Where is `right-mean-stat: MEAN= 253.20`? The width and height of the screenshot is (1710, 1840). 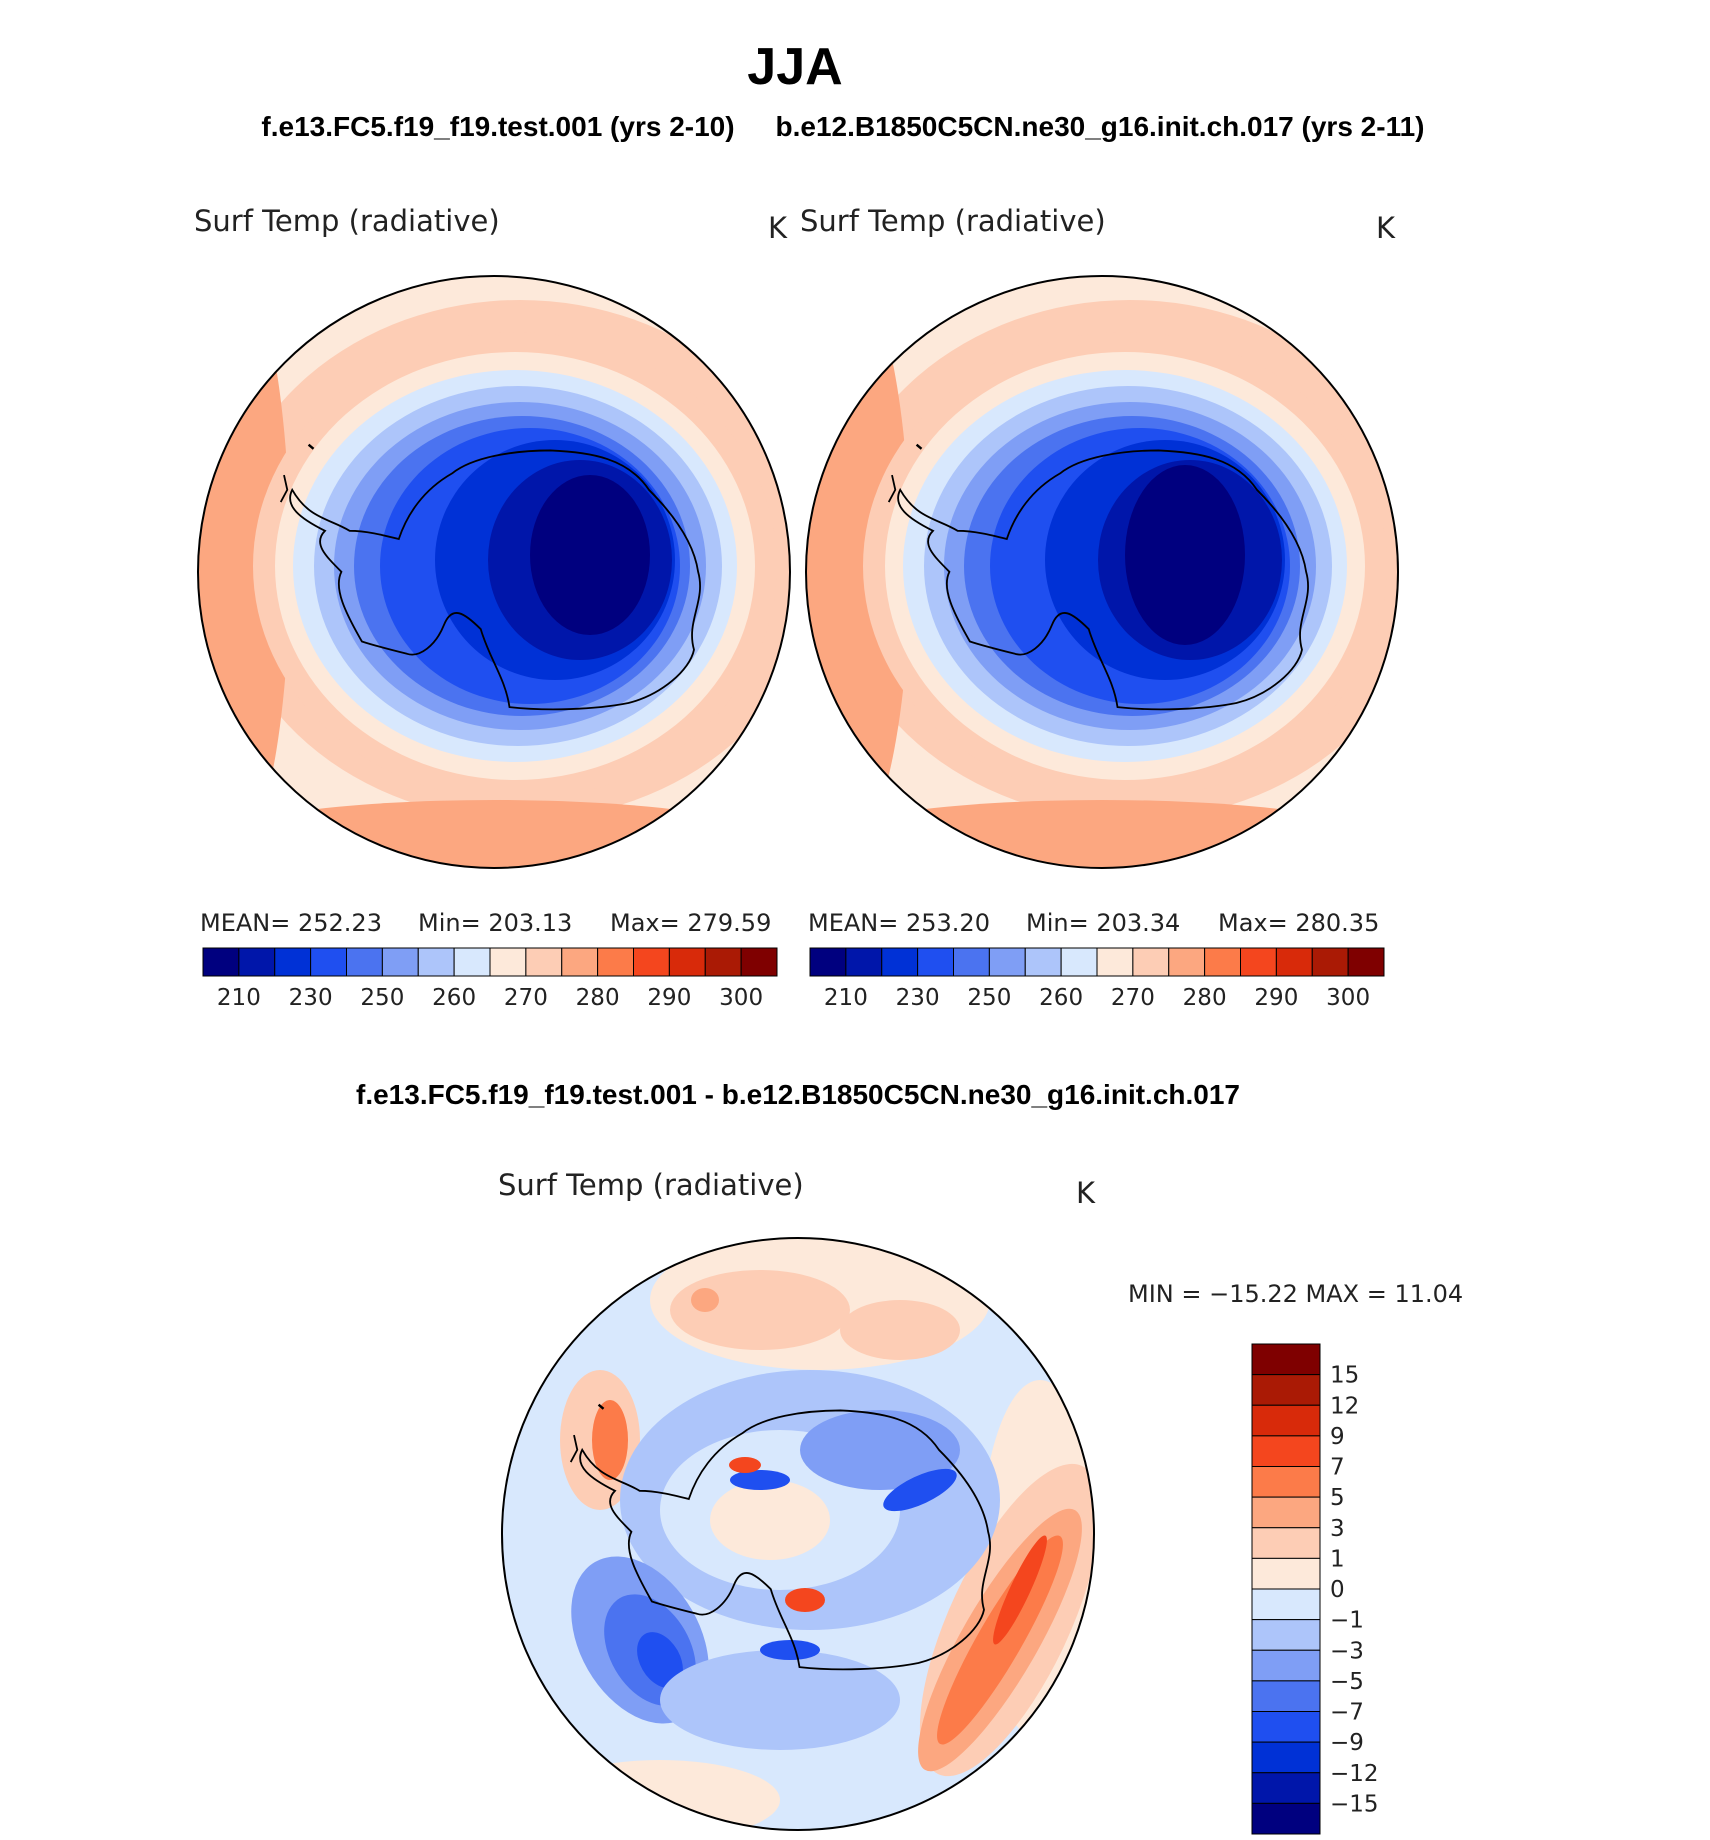
right-mean-stat: MEAN= 253.20 is located at coordinates (899, 923).